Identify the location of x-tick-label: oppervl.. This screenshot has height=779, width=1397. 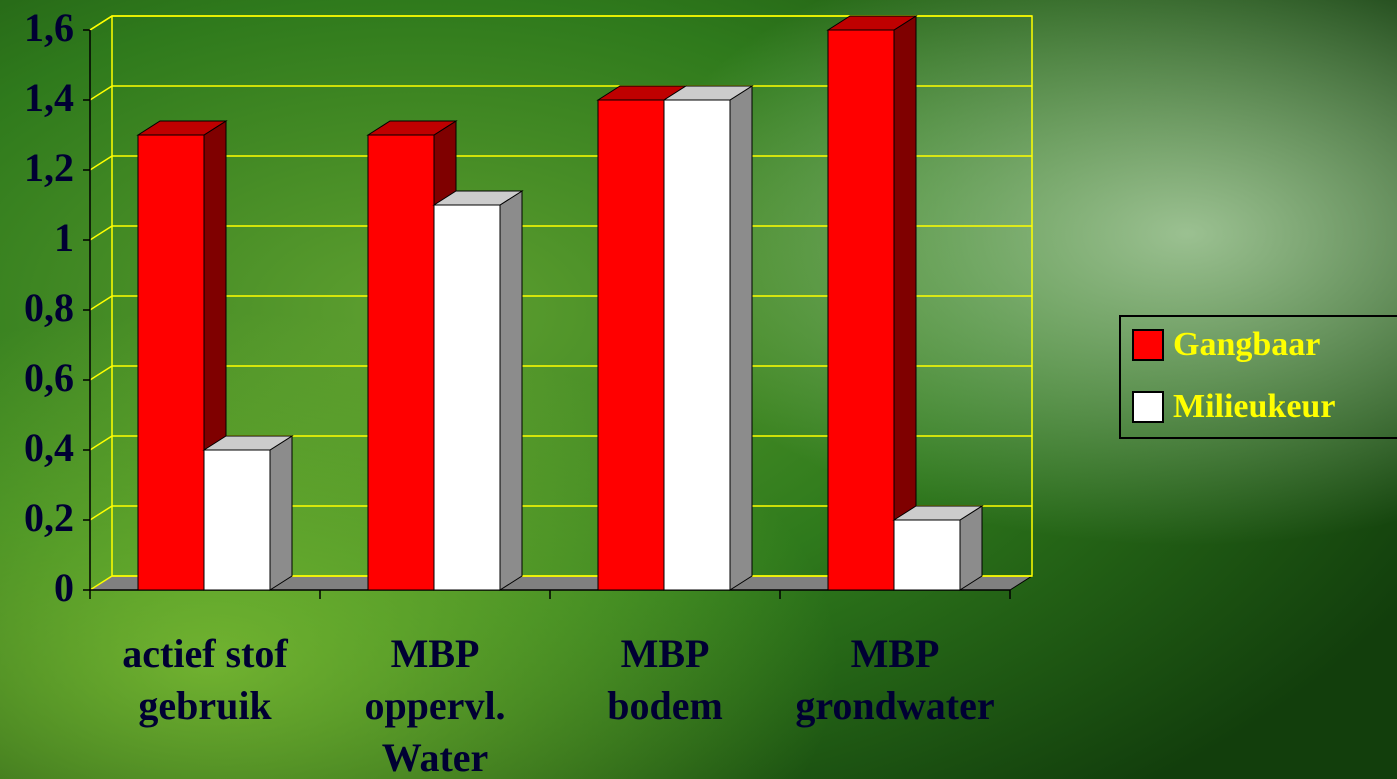
(434, 705).